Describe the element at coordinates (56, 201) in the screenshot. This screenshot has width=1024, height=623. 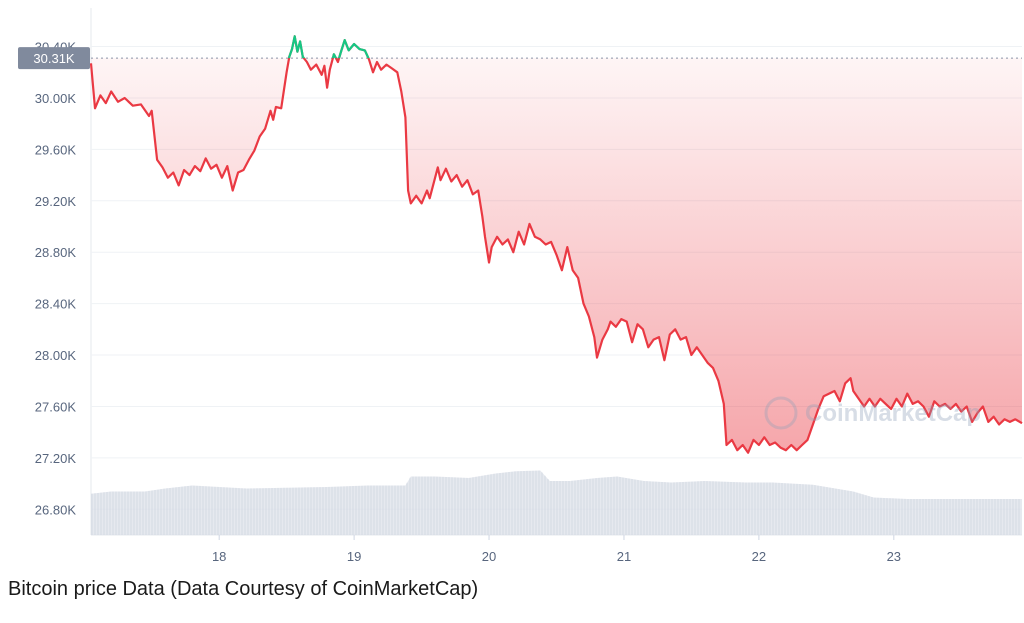
I see `y-tick-label: 29.20K` at that location.